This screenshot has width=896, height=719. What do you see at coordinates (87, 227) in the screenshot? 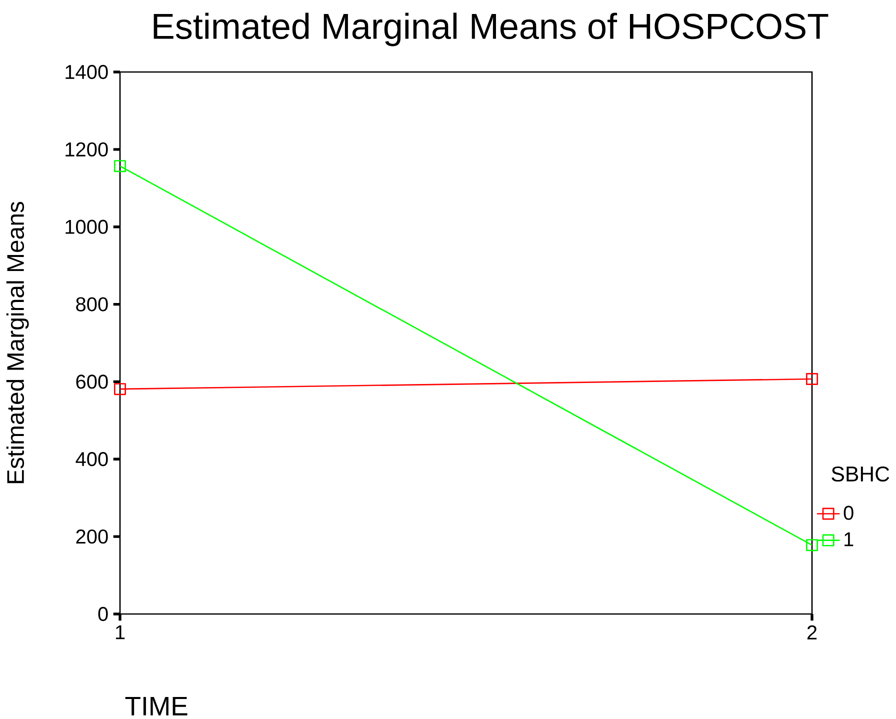
I see `y-tick-label: 1000` at bounding box center [87, 227].